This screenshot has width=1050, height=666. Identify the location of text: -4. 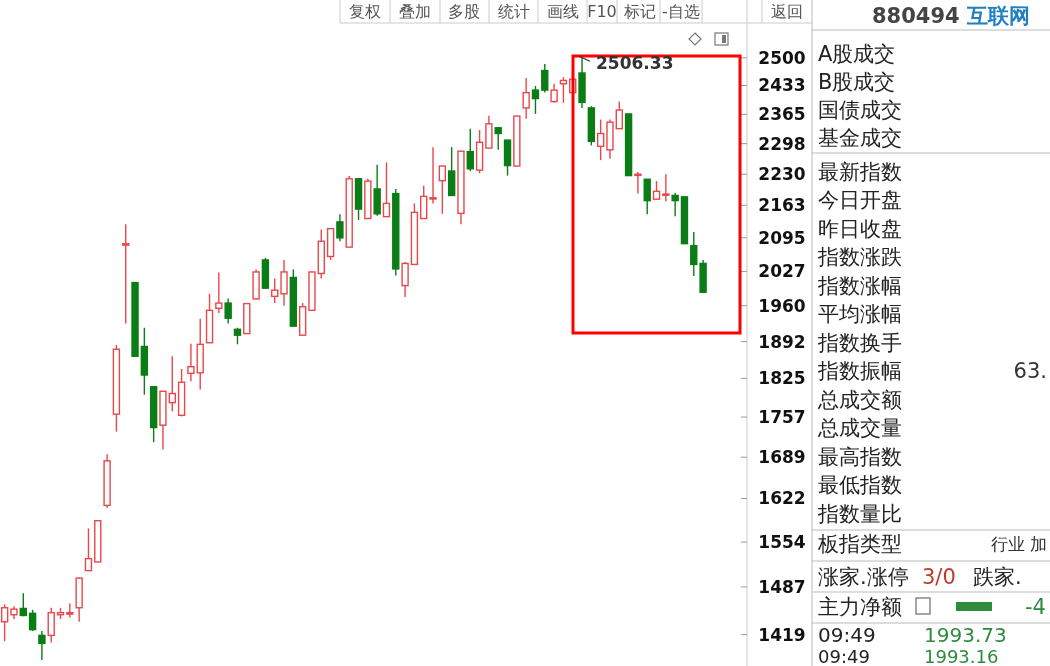
(1035, 607).